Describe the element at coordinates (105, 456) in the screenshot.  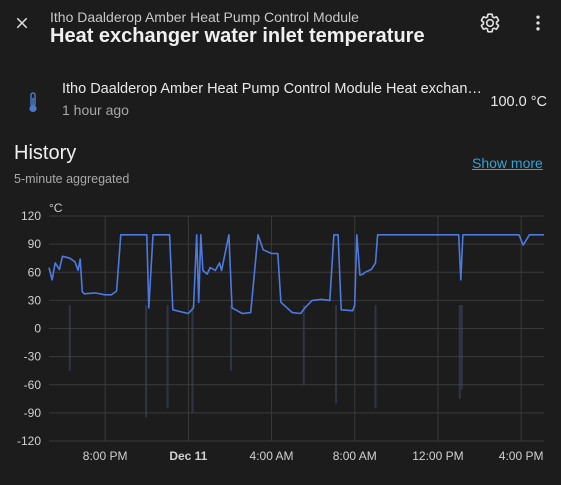
I see `x-tick-label: 8:00 PM` at that location.